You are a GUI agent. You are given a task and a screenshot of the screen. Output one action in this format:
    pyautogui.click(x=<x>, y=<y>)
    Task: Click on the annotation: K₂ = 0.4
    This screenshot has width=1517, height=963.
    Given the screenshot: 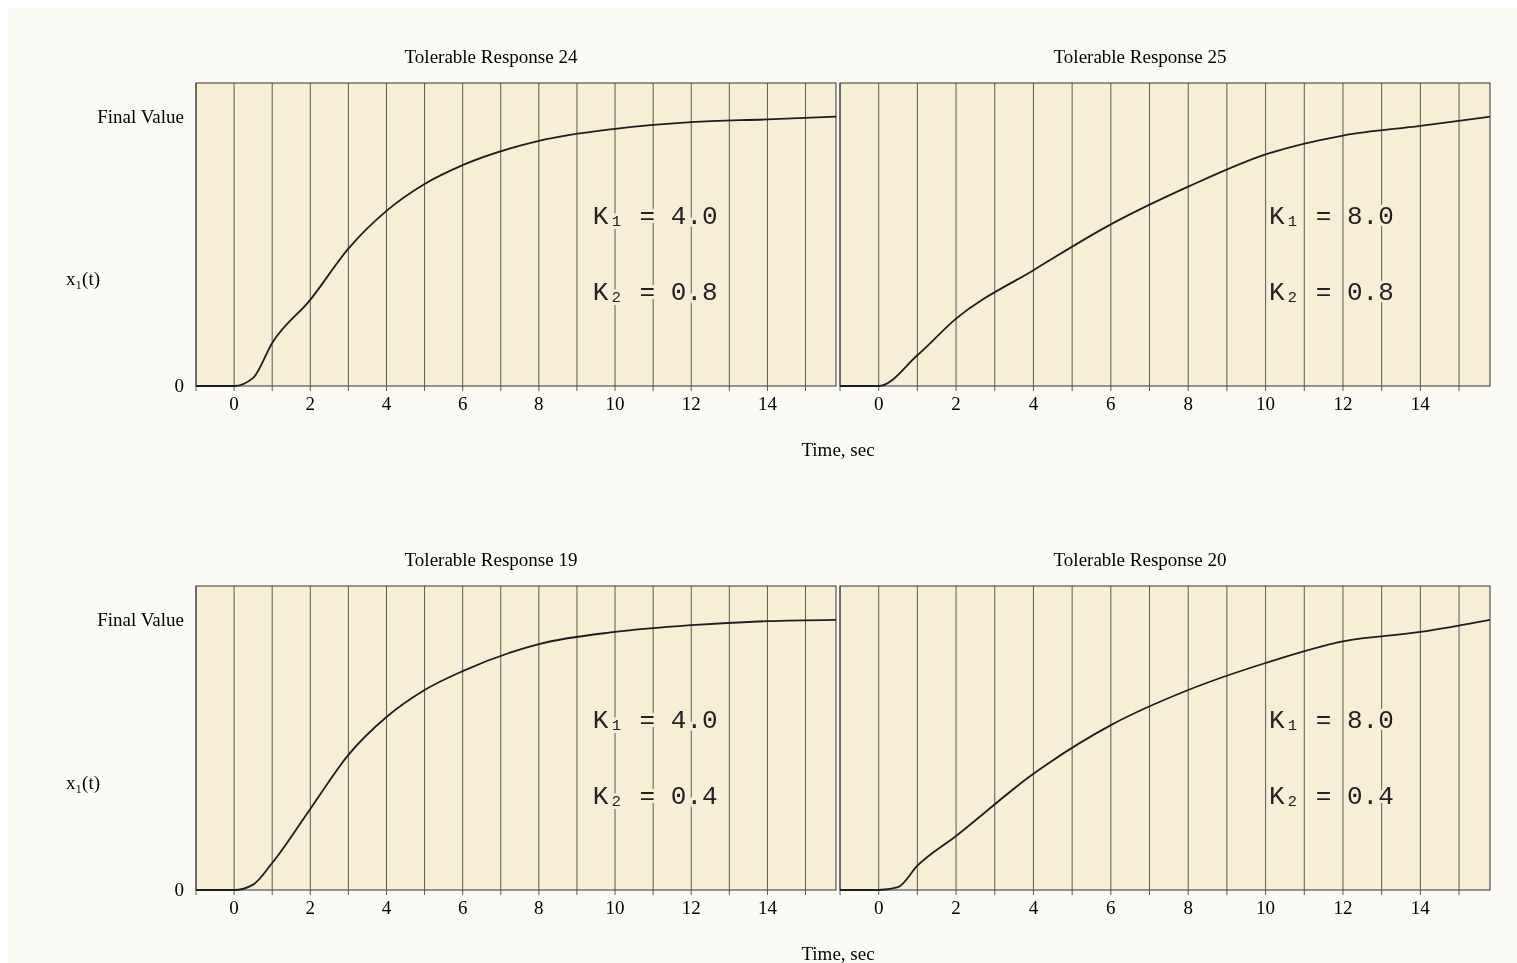 What is the action you would take?
    pyautogui.click(x=655, y=796)
    